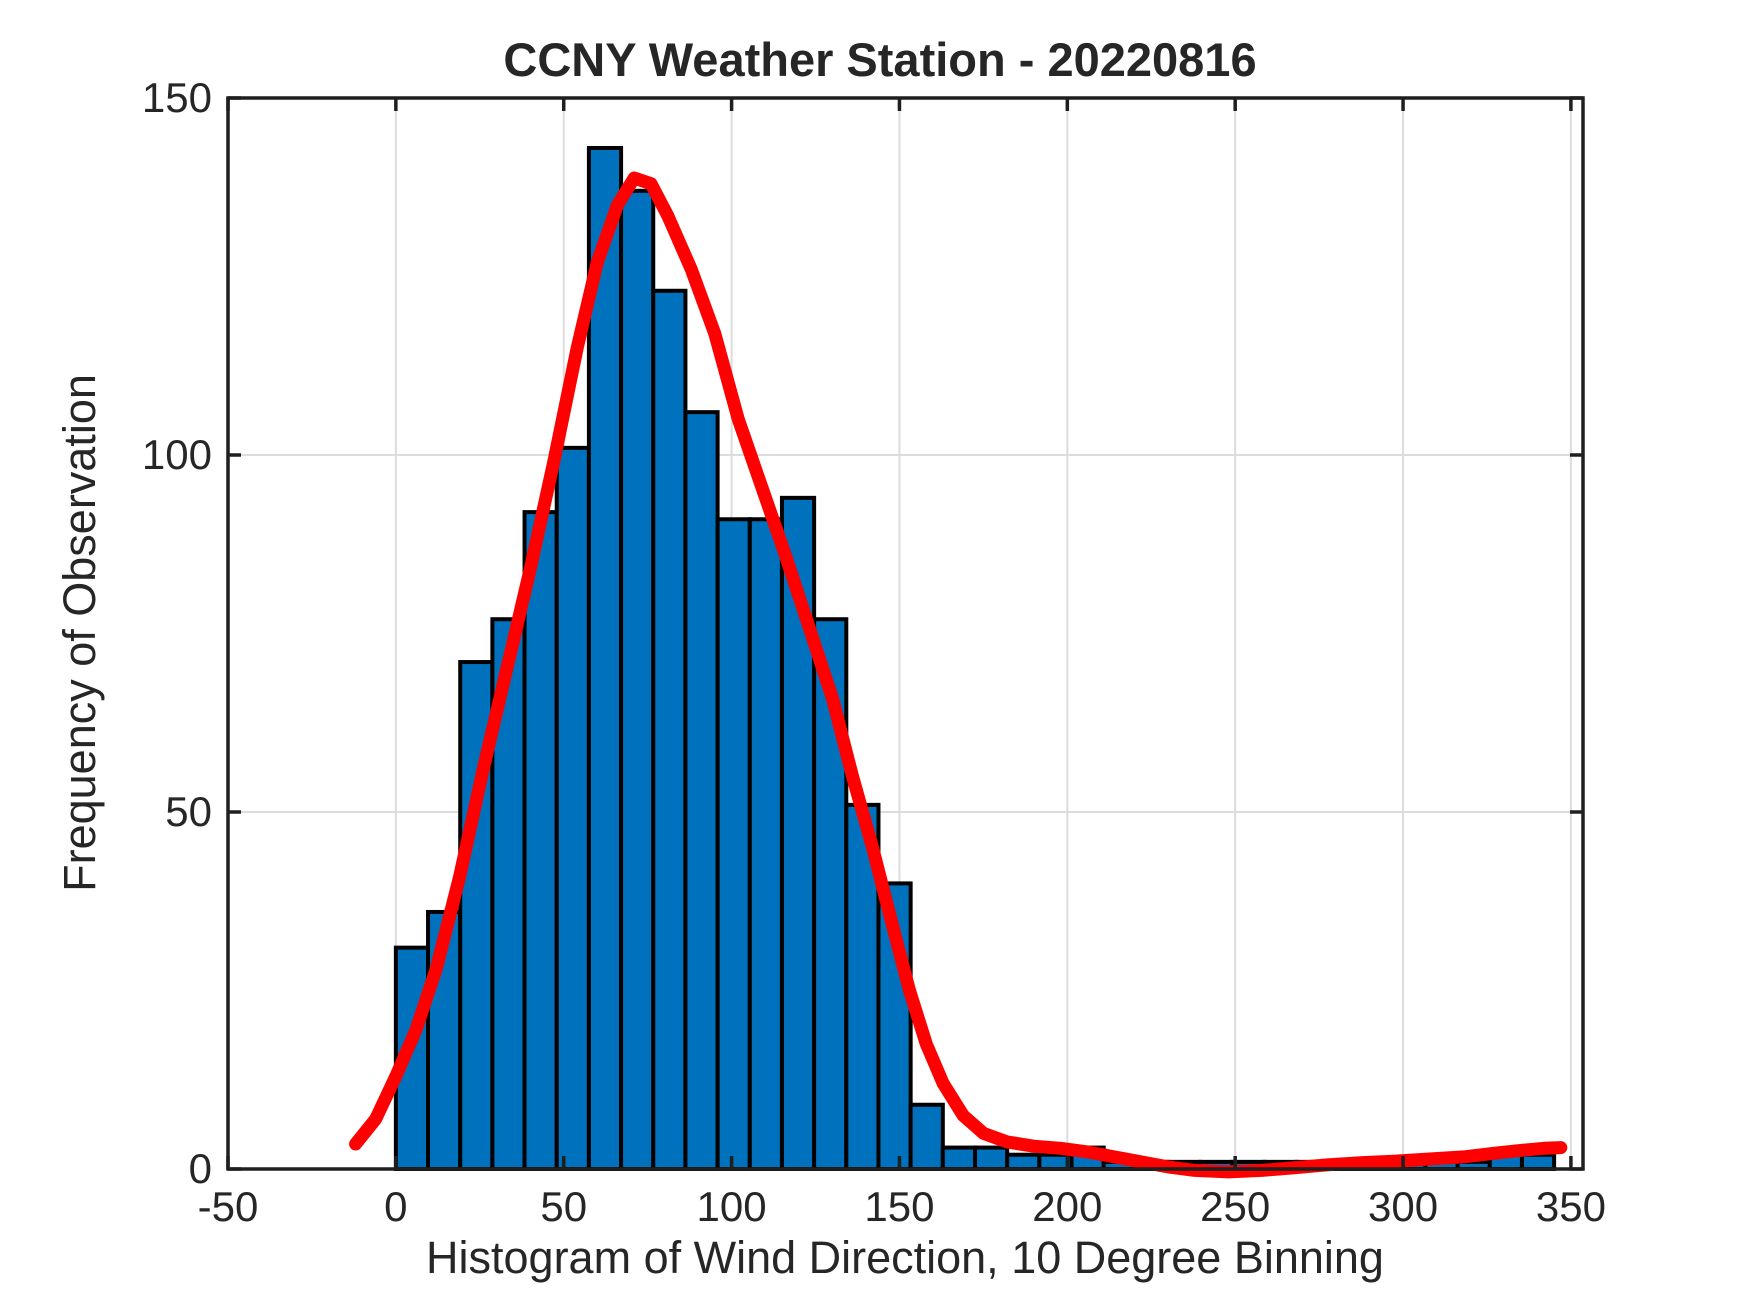  Describe the element at coordinates (177, 454) in the screenshot. I see `y-tick-label: 100` at that location.